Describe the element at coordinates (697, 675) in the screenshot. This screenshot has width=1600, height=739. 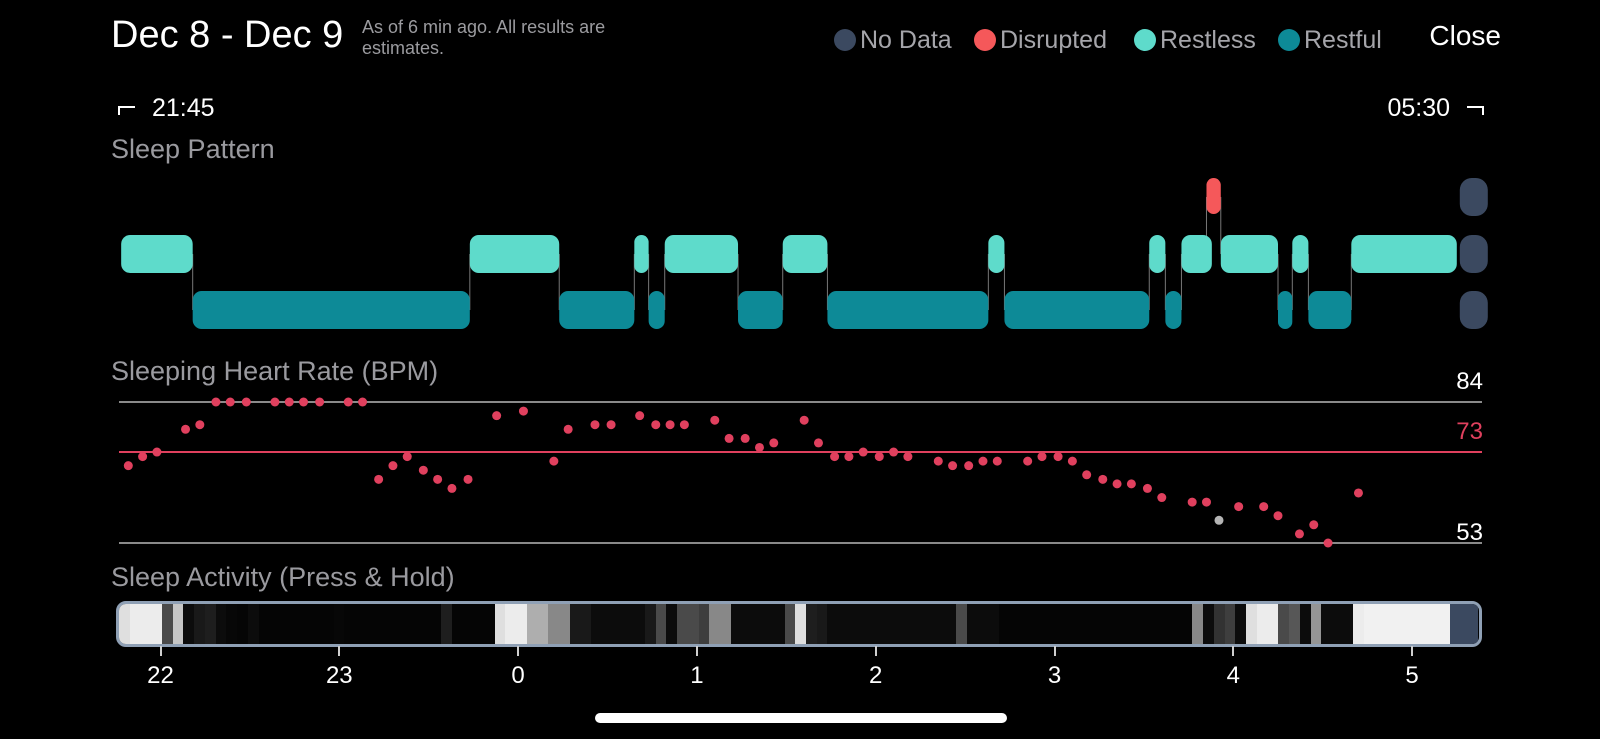
I see `axis-tick-label: 1` at that location.